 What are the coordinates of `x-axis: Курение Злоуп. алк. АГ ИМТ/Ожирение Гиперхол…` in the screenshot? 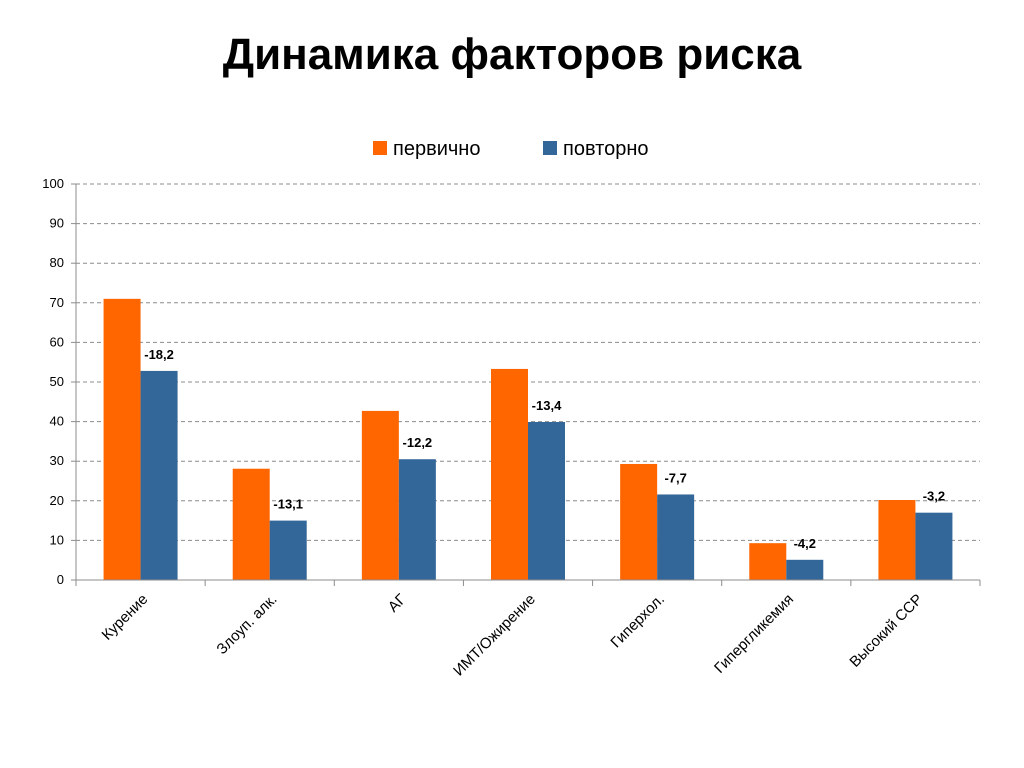 It's located at (528, 629).